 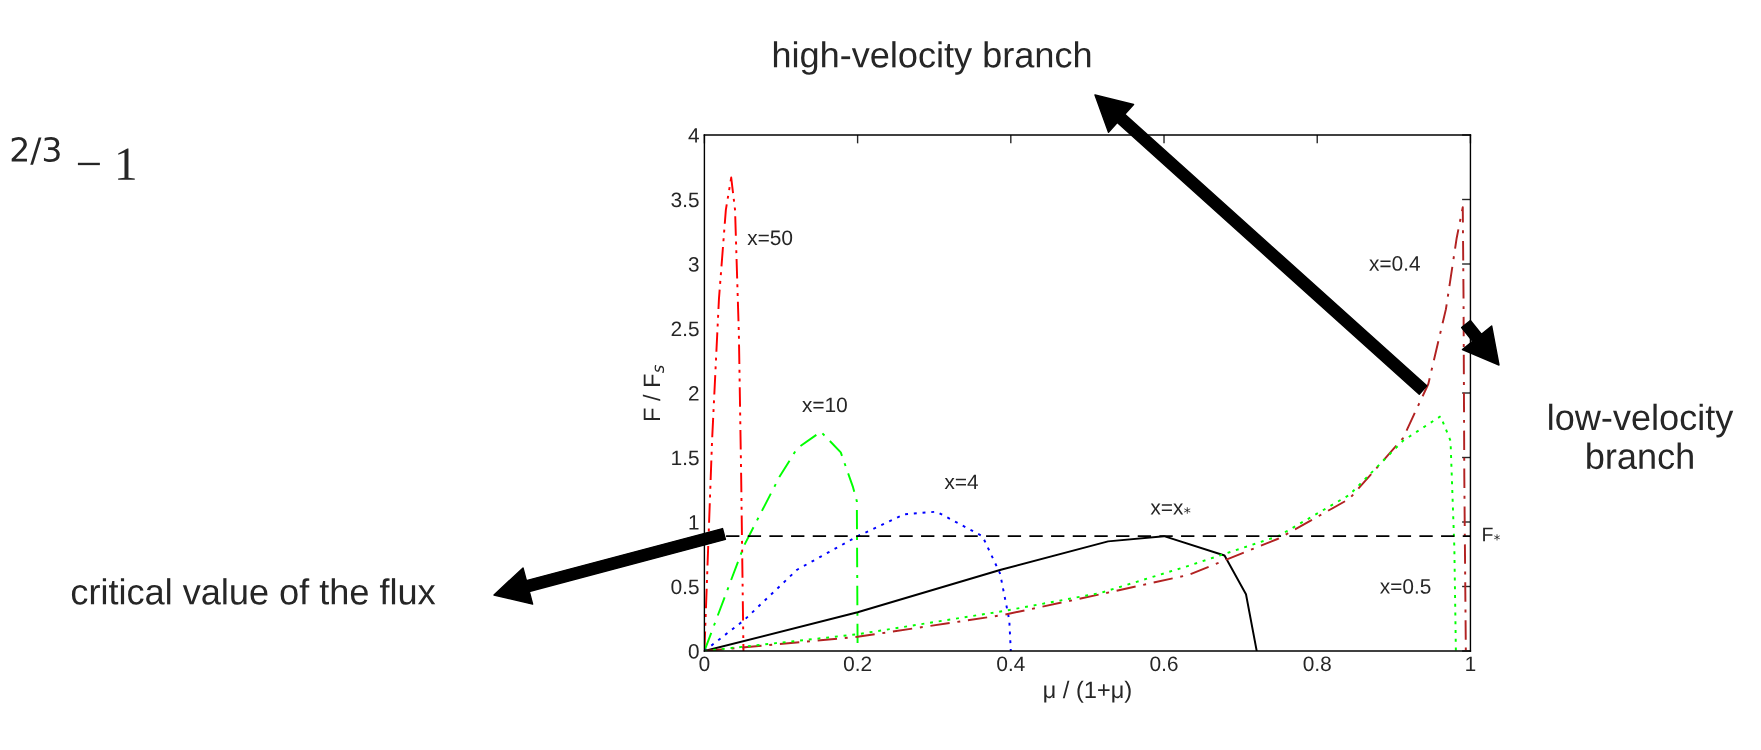 What do you see at coordinates (1492, 534) in the screenshot?
I see `ref-line-label: F$_{*}$` at bounding box center [1492, 534].